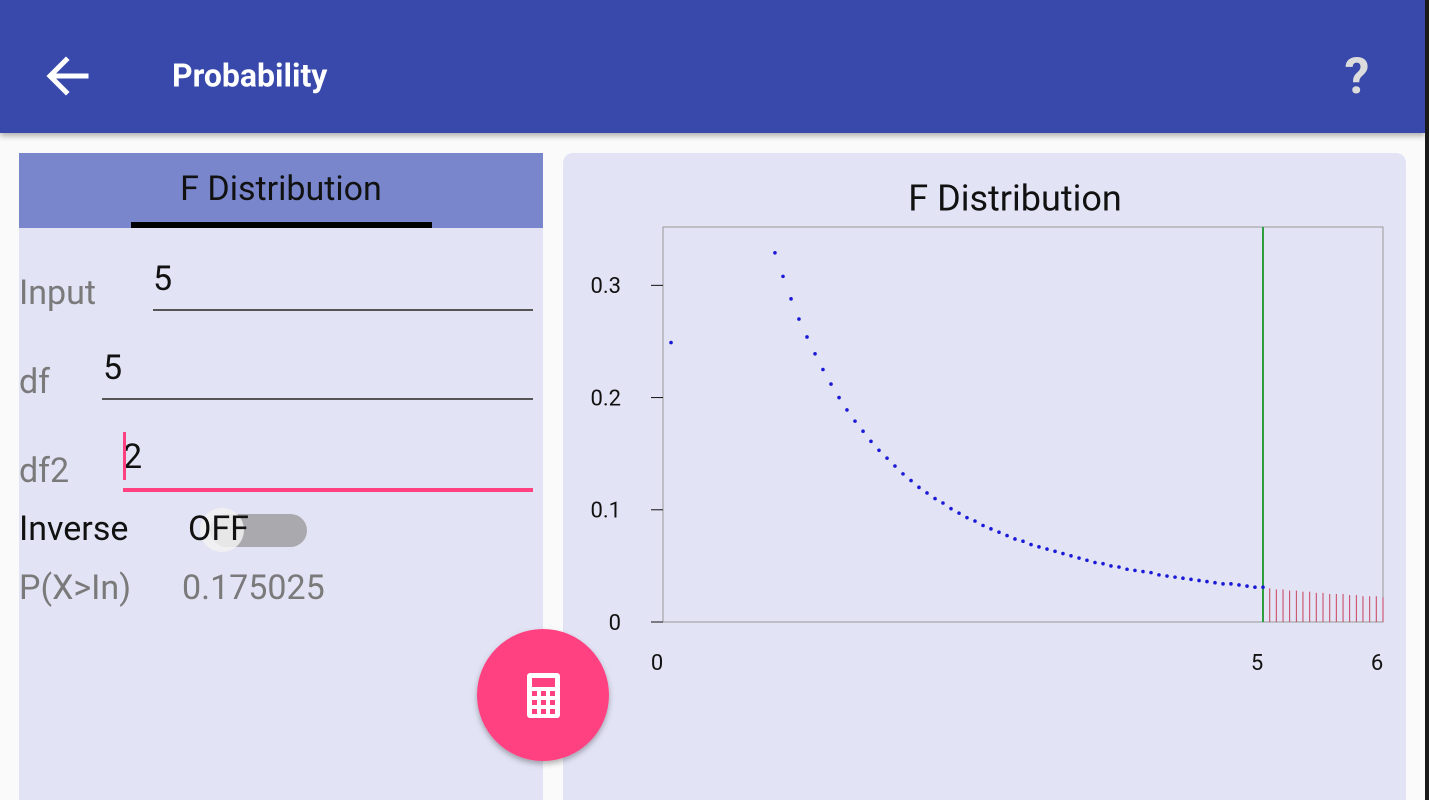  What do you see at coordinates (615, 623) in the screenshot?
I see `y-tick-label: 0` at bounding box center [615, 623].